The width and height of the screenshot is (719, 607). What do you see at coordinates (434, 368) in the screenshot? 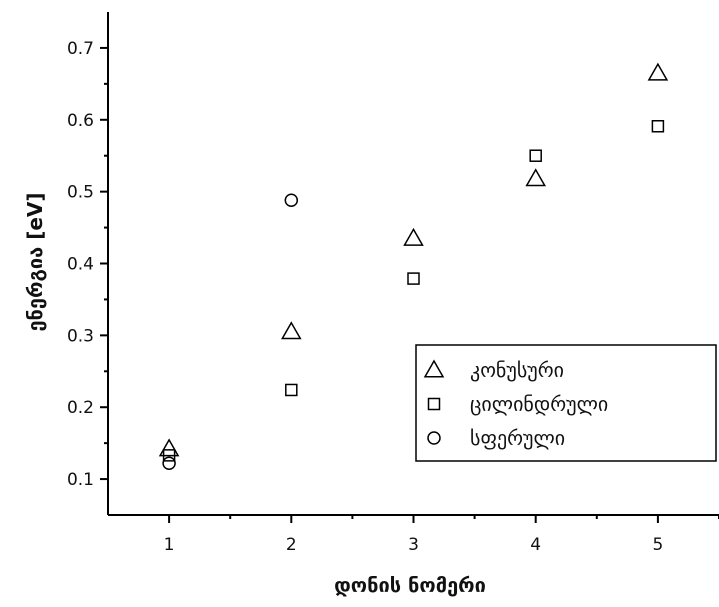
I see `legend-marker-triangle` at bounding box center [434, 368].